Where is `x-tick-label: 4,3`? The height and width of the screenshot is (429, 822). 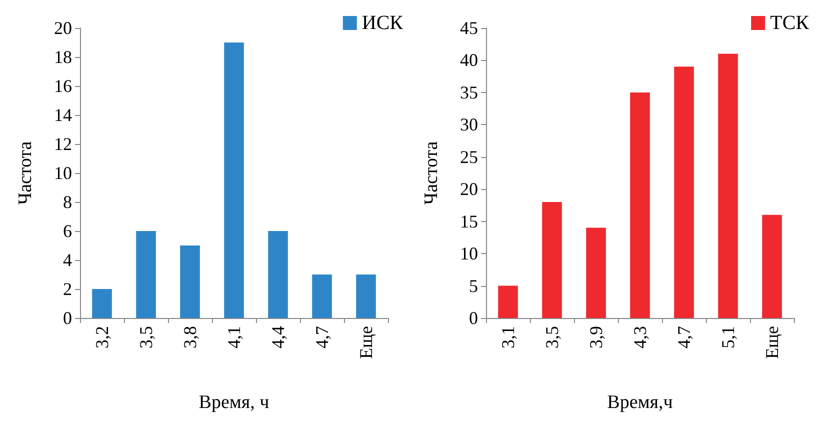
x-tick-label: 4,3 is located at coordinates (640, 337).